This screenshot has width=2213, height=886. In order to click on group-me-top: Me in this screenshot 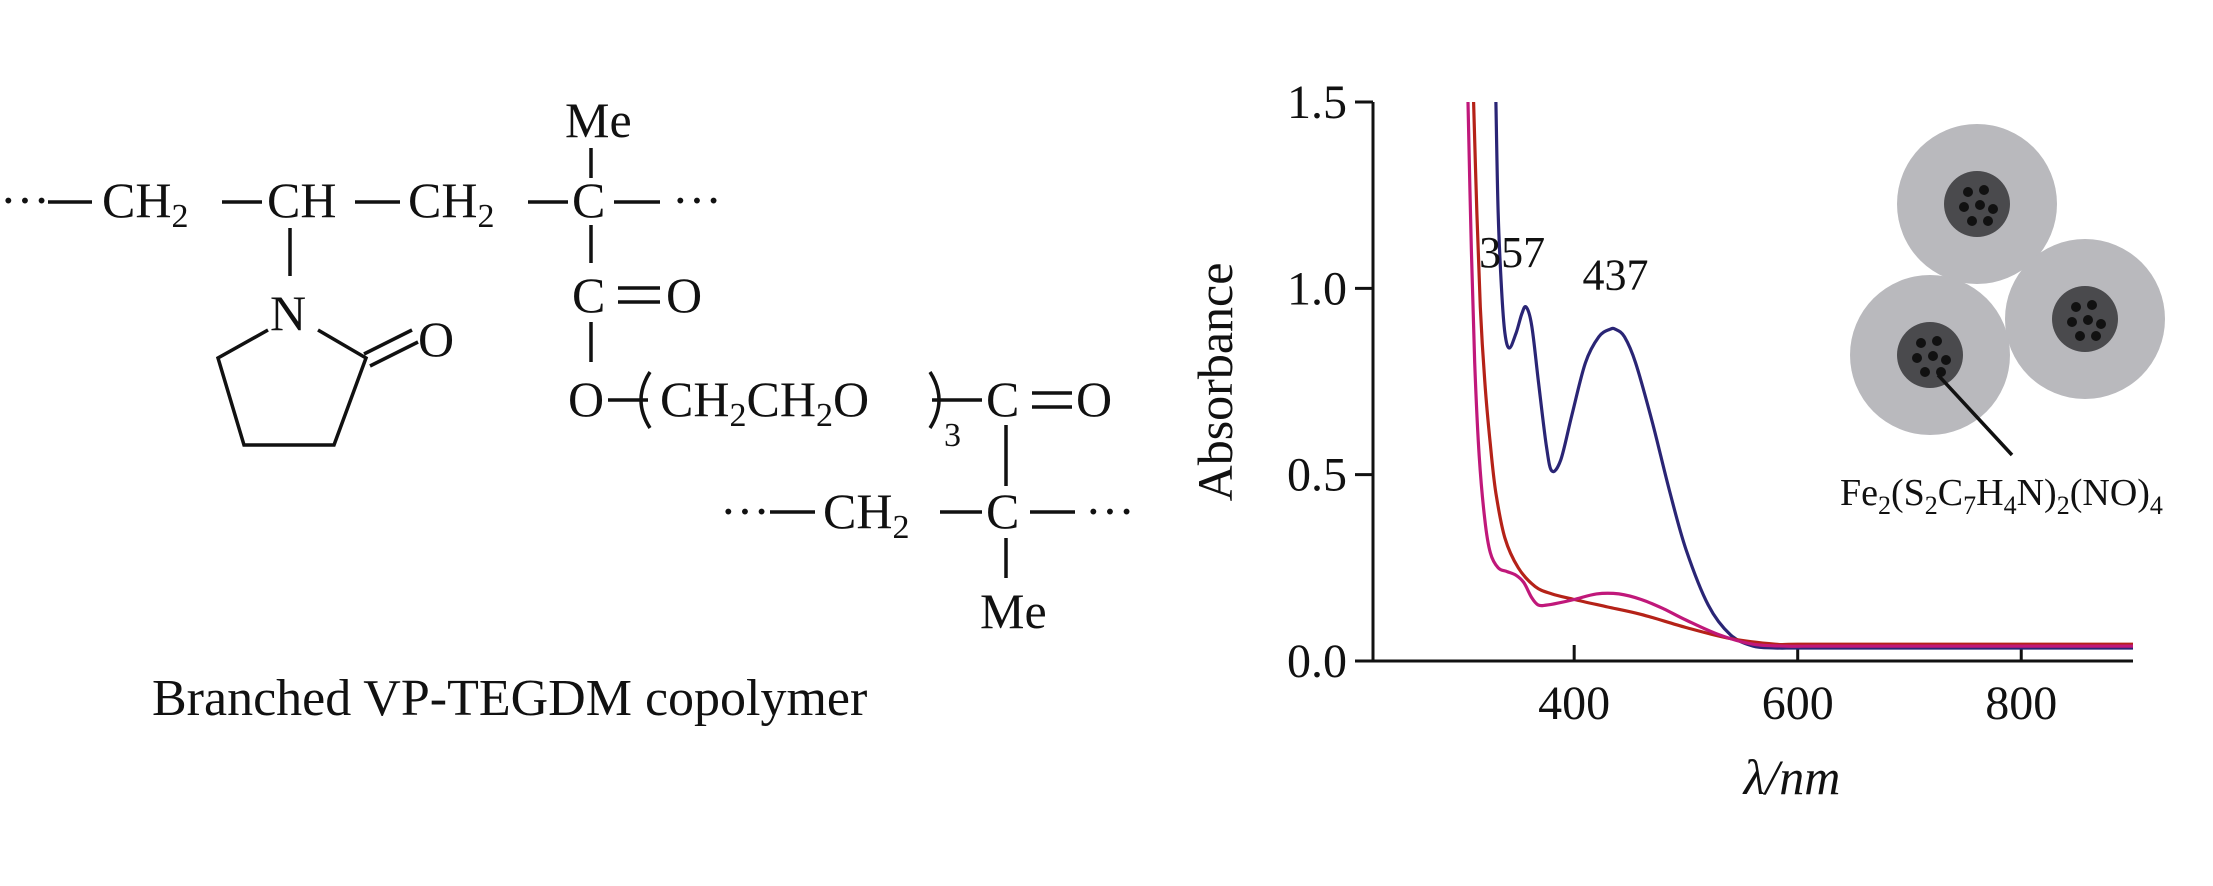, I will do `click(598, 120)`.